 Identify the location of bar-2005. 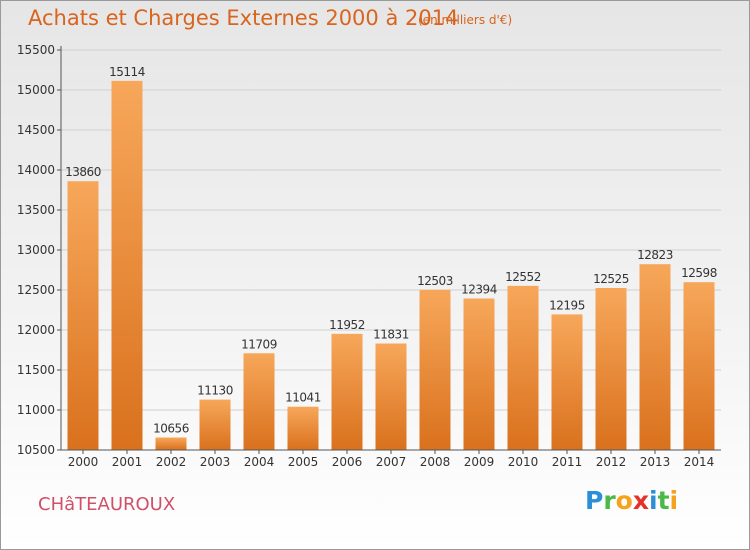
(303, 428).